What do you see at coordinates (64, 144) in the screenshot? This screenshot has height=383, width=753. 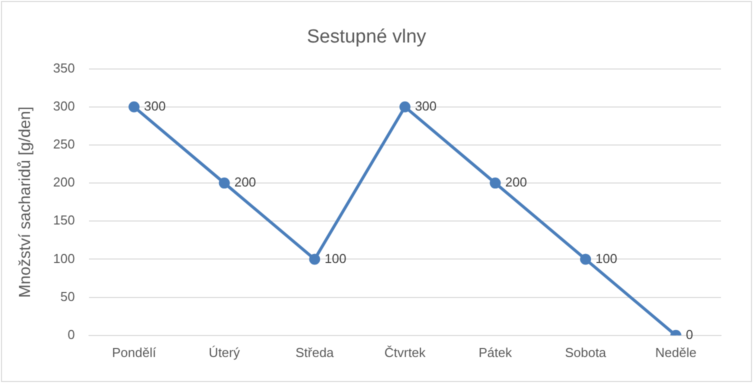 I see `y-tick-label: 250` at bounding box center [64, 144].